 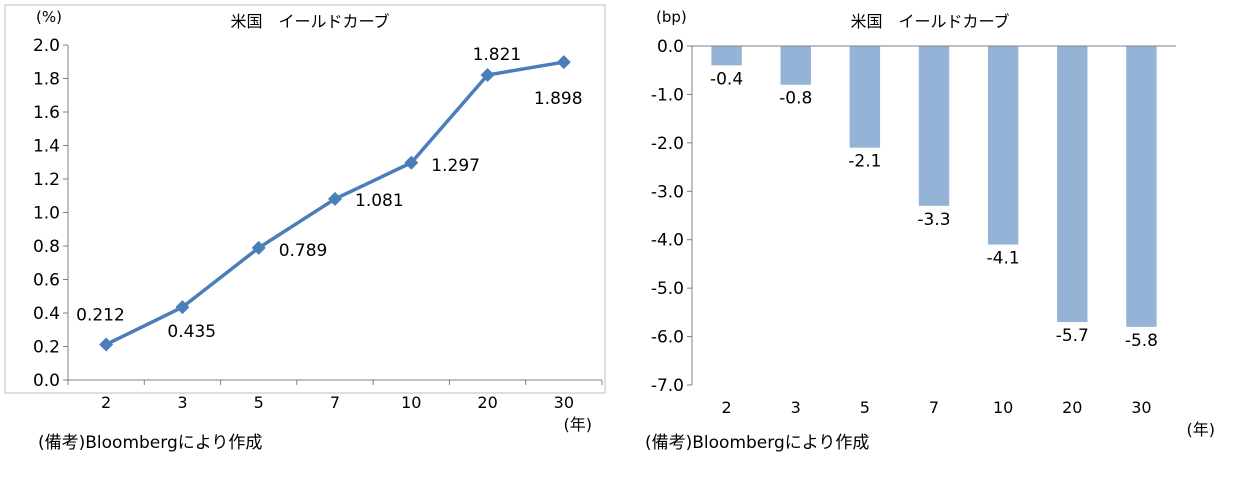 What do you see at coordinates (671, 17) in the screenshot?
I see `bar-chart-y-unit: (bp)` at bounding box center [671, 17].